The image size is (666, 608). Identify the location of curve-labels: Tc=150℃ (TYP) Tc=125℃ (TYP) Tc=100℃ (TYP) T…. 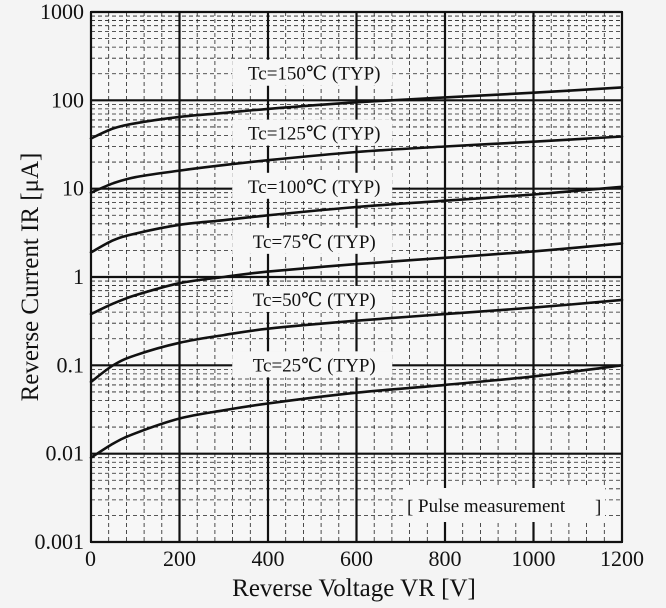
(312, 218).